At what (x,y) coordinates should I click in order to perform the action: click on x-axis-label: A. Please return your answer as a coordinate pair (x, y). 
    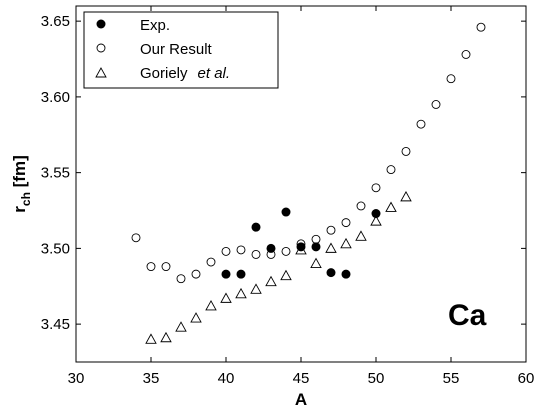
    Looking at the image, I should click on (301, 399).